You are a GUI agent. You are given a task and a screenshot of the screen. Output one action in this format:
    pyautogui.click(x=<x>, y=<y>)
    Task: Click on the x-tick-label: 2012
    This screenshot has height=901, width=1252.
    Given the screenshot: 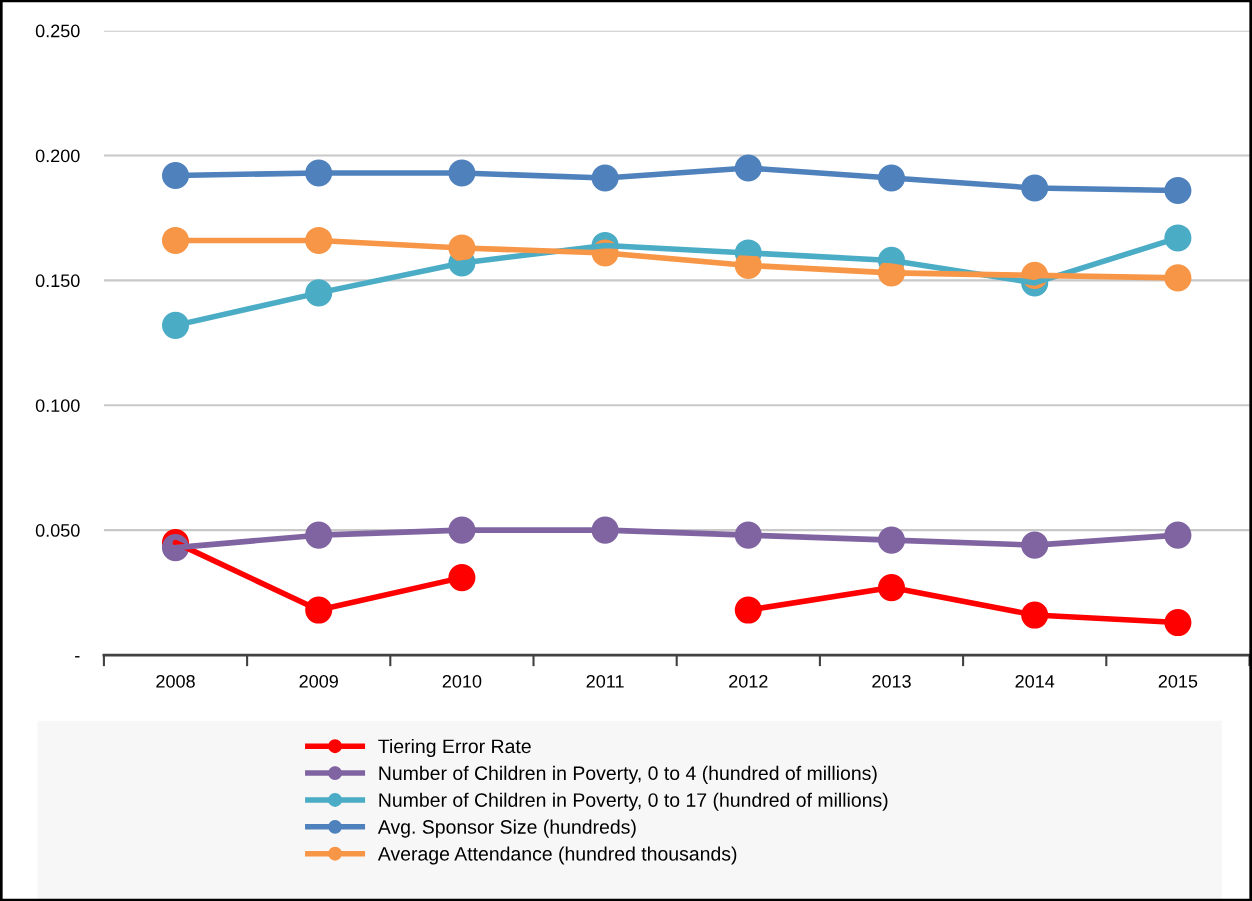 What is the action you would take?
    pyautogui.click(x=748, y=681)
    